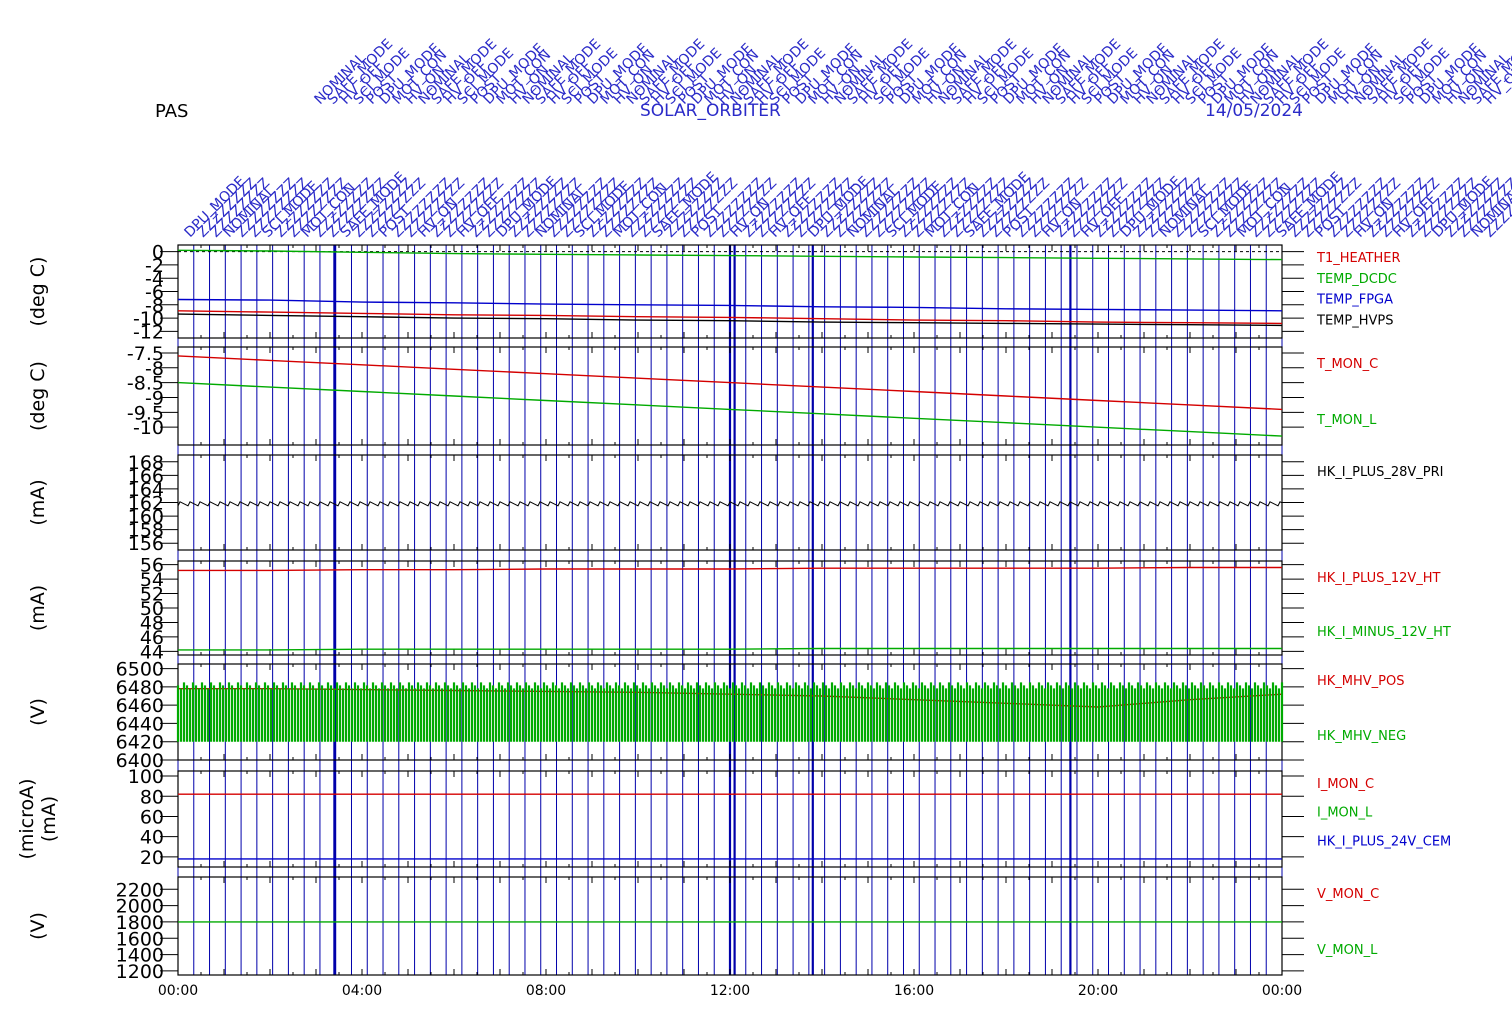  What do you see at coordinates (152, 595) in the screenshot?
I see `y-tick-label: 52` at bounding box center [152, 595].